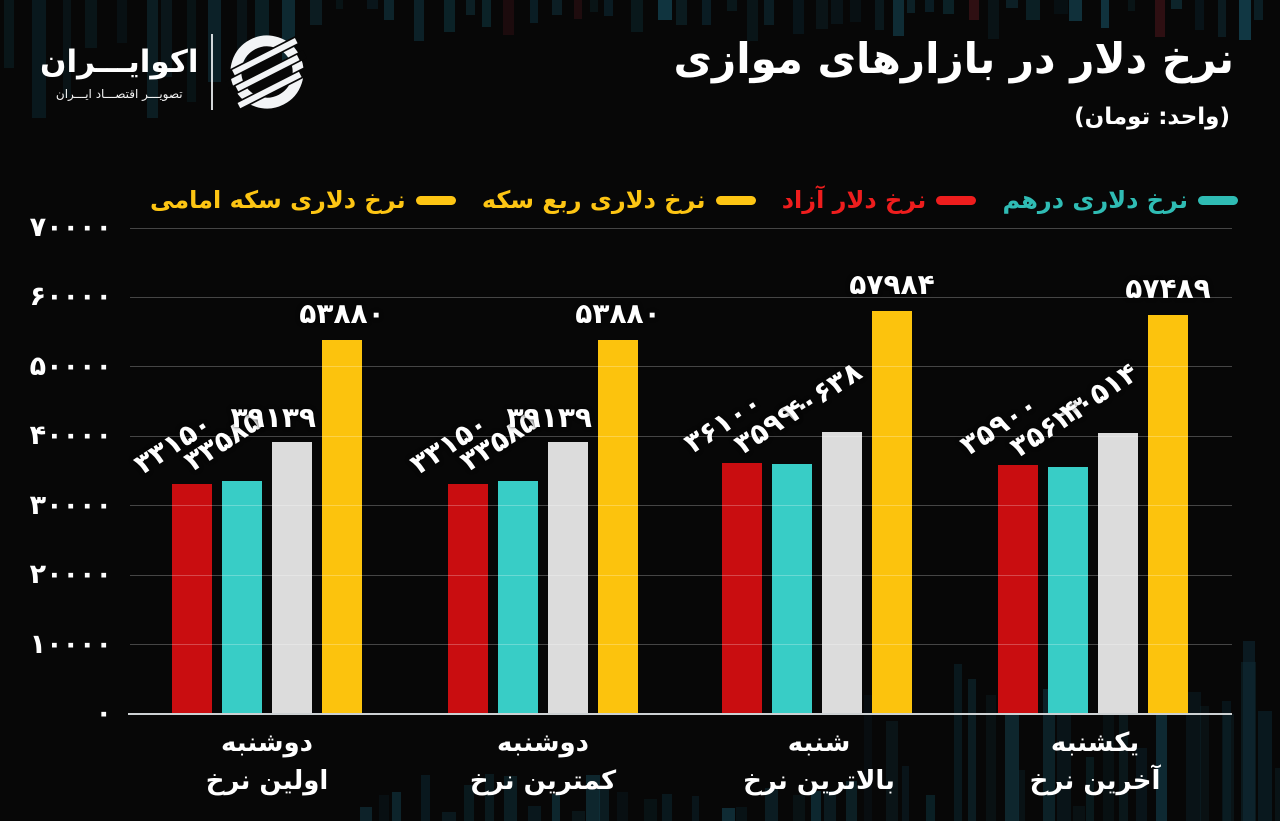 The image size is (1280, 821). What do you see at coordinates (1095, 781) in the screenshot?
I see `category-rate-type: آخرین نرخ` at bounding box center [1095, 781].